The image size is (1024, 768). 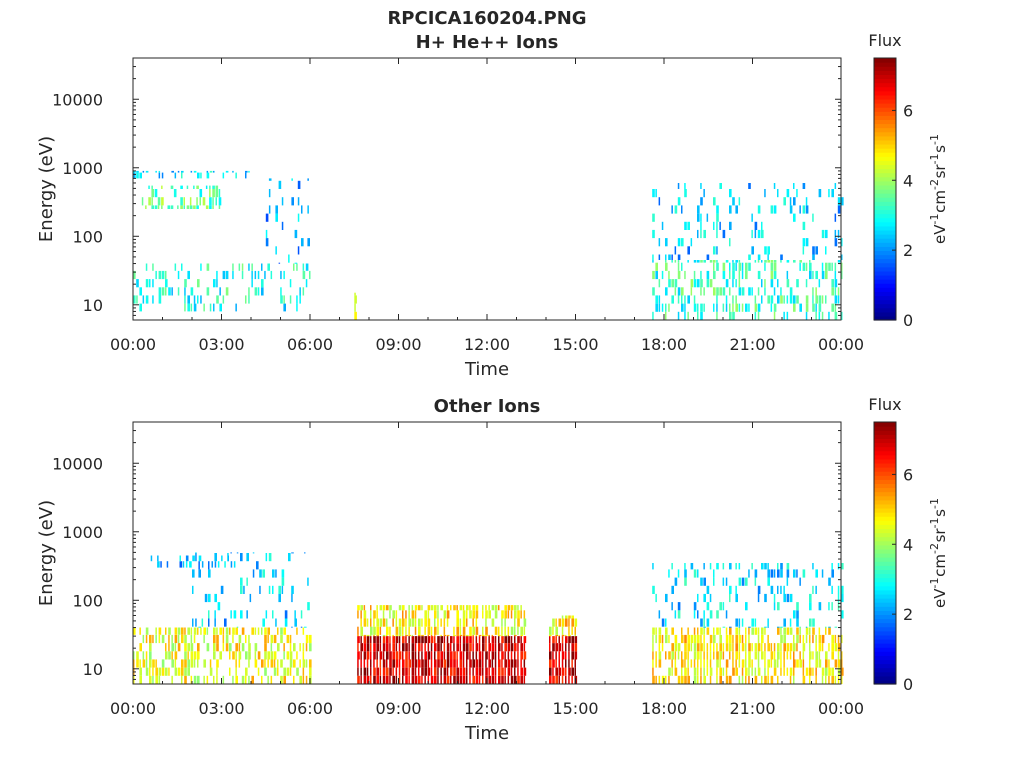 What do you see at coordinates (934, 139) in the screenshot?
I see `units-exponent: -1` at bounding box center [934, 139].